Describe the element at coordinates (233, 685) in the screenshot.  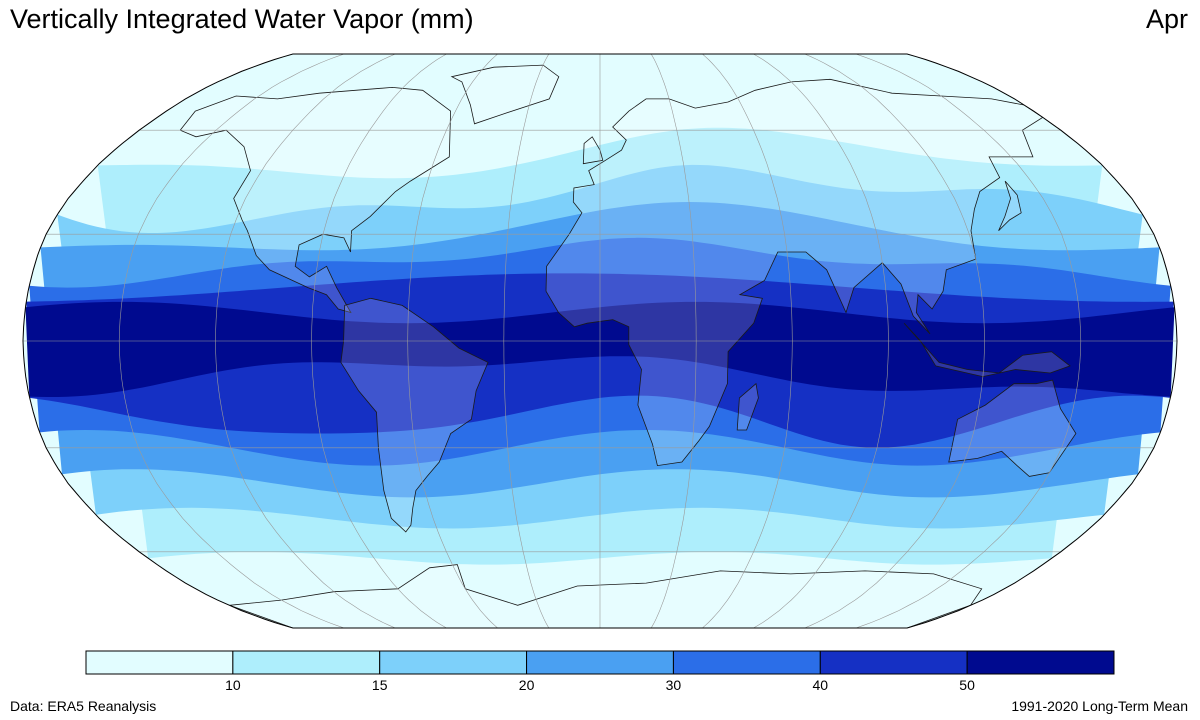
I see `colorbar-tick-label: 10` at that location.